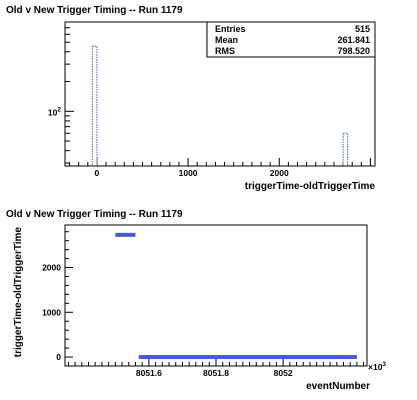 Image resolution: width=417 pixels, height=400 pixels. I want to click on scatter-x-tick-label: 8052, so click(283, 373).